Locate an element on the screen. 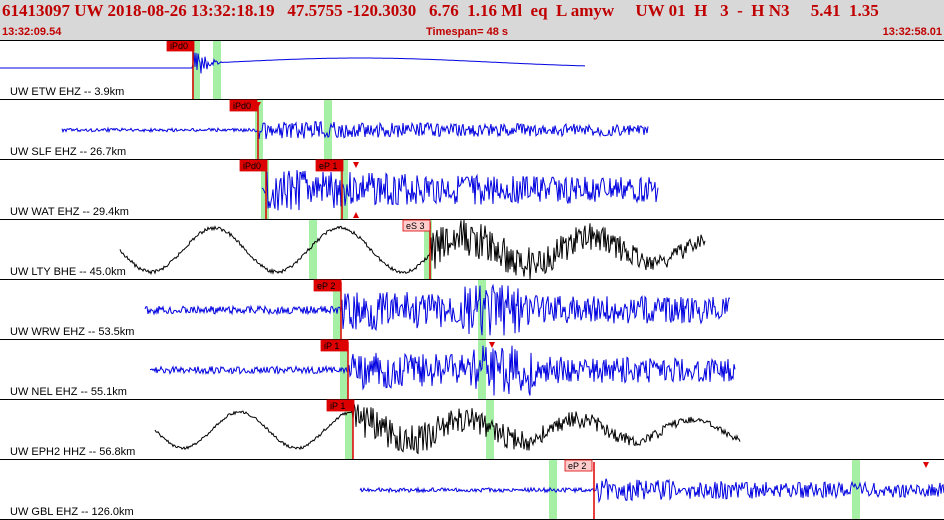 The height and width of the screenshot is (520, 944). station-label: UW EPH2 HHZ -- 56.8km is located at coordinates (72, 452).